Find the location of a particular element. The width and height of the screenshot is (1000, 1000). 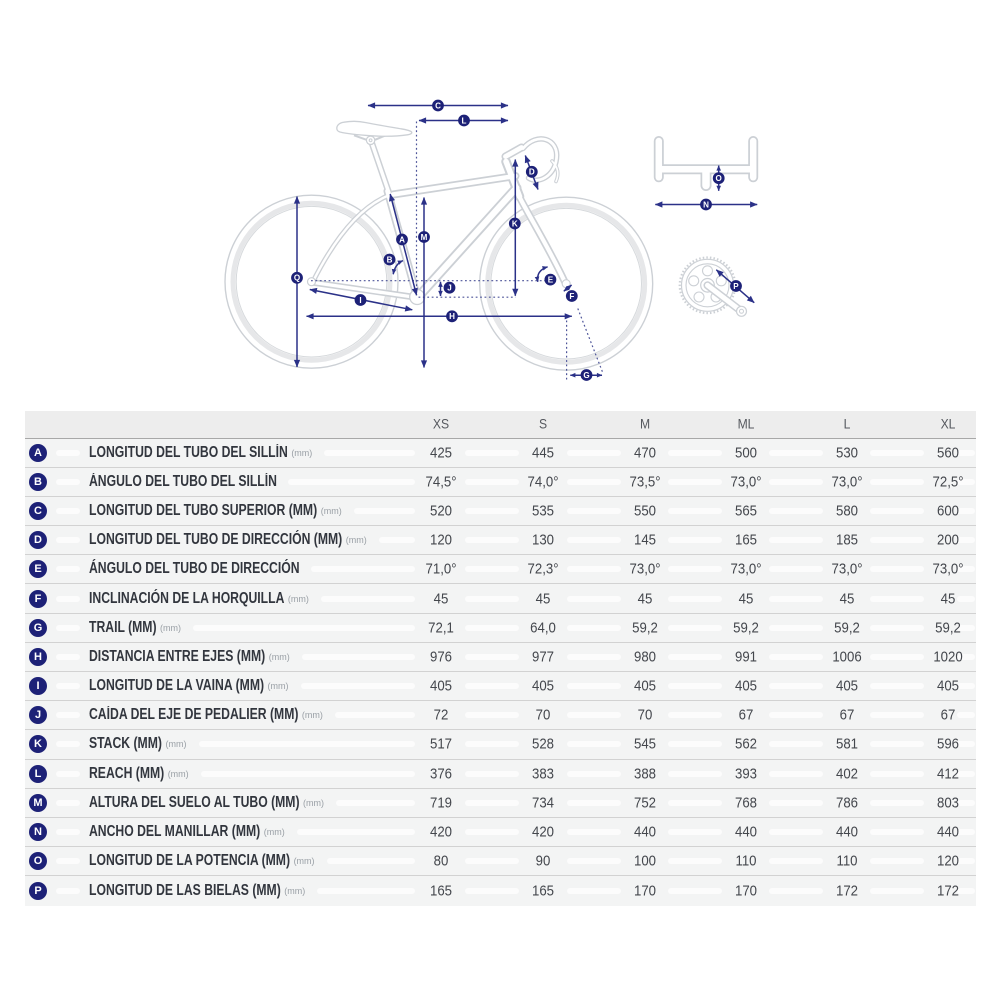

svg-text: Q is located at coordinates (297, 278).